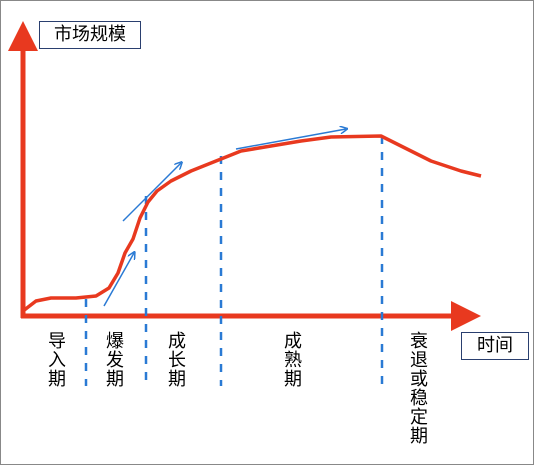 The height and width of the screenshot is (465, 534). I want to click on x-axis-label: 时间, so click(495, 346).